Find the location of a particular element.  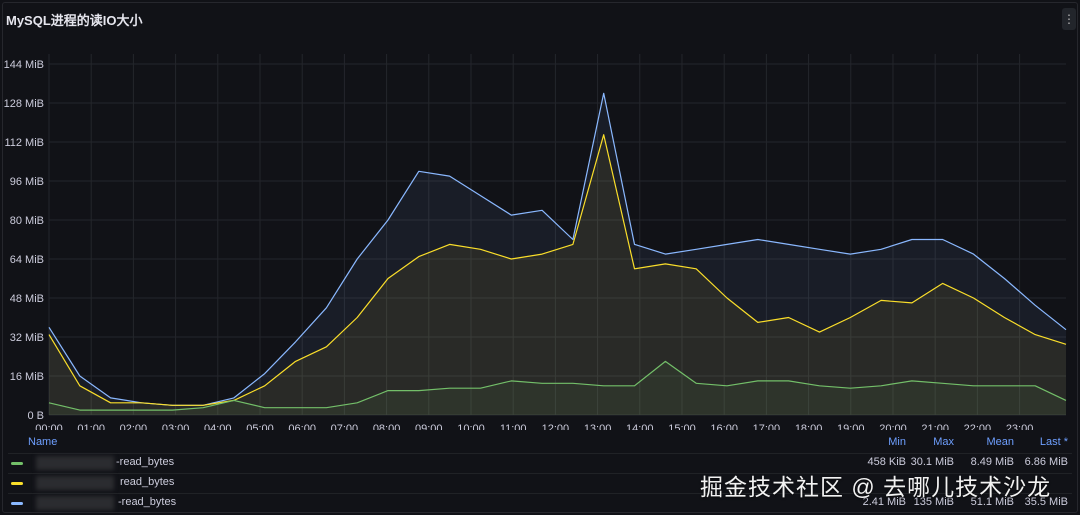

x-tick-label: 04:00 is located at coordinates (218, 426).